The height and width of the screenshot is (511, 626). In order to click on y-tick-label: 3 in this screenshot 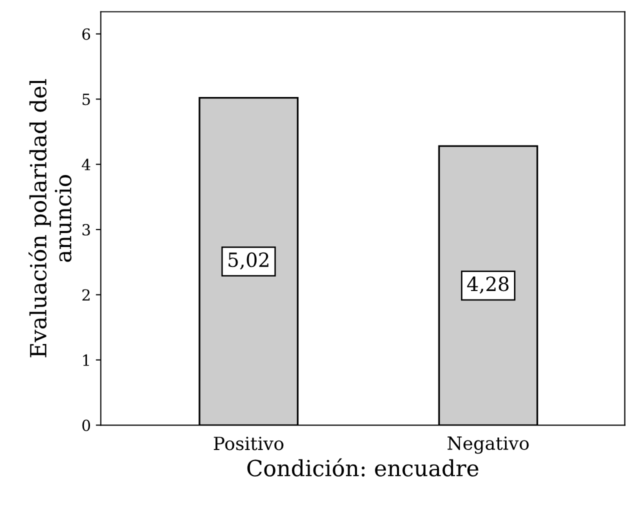, I will do `click(86, 230)`.